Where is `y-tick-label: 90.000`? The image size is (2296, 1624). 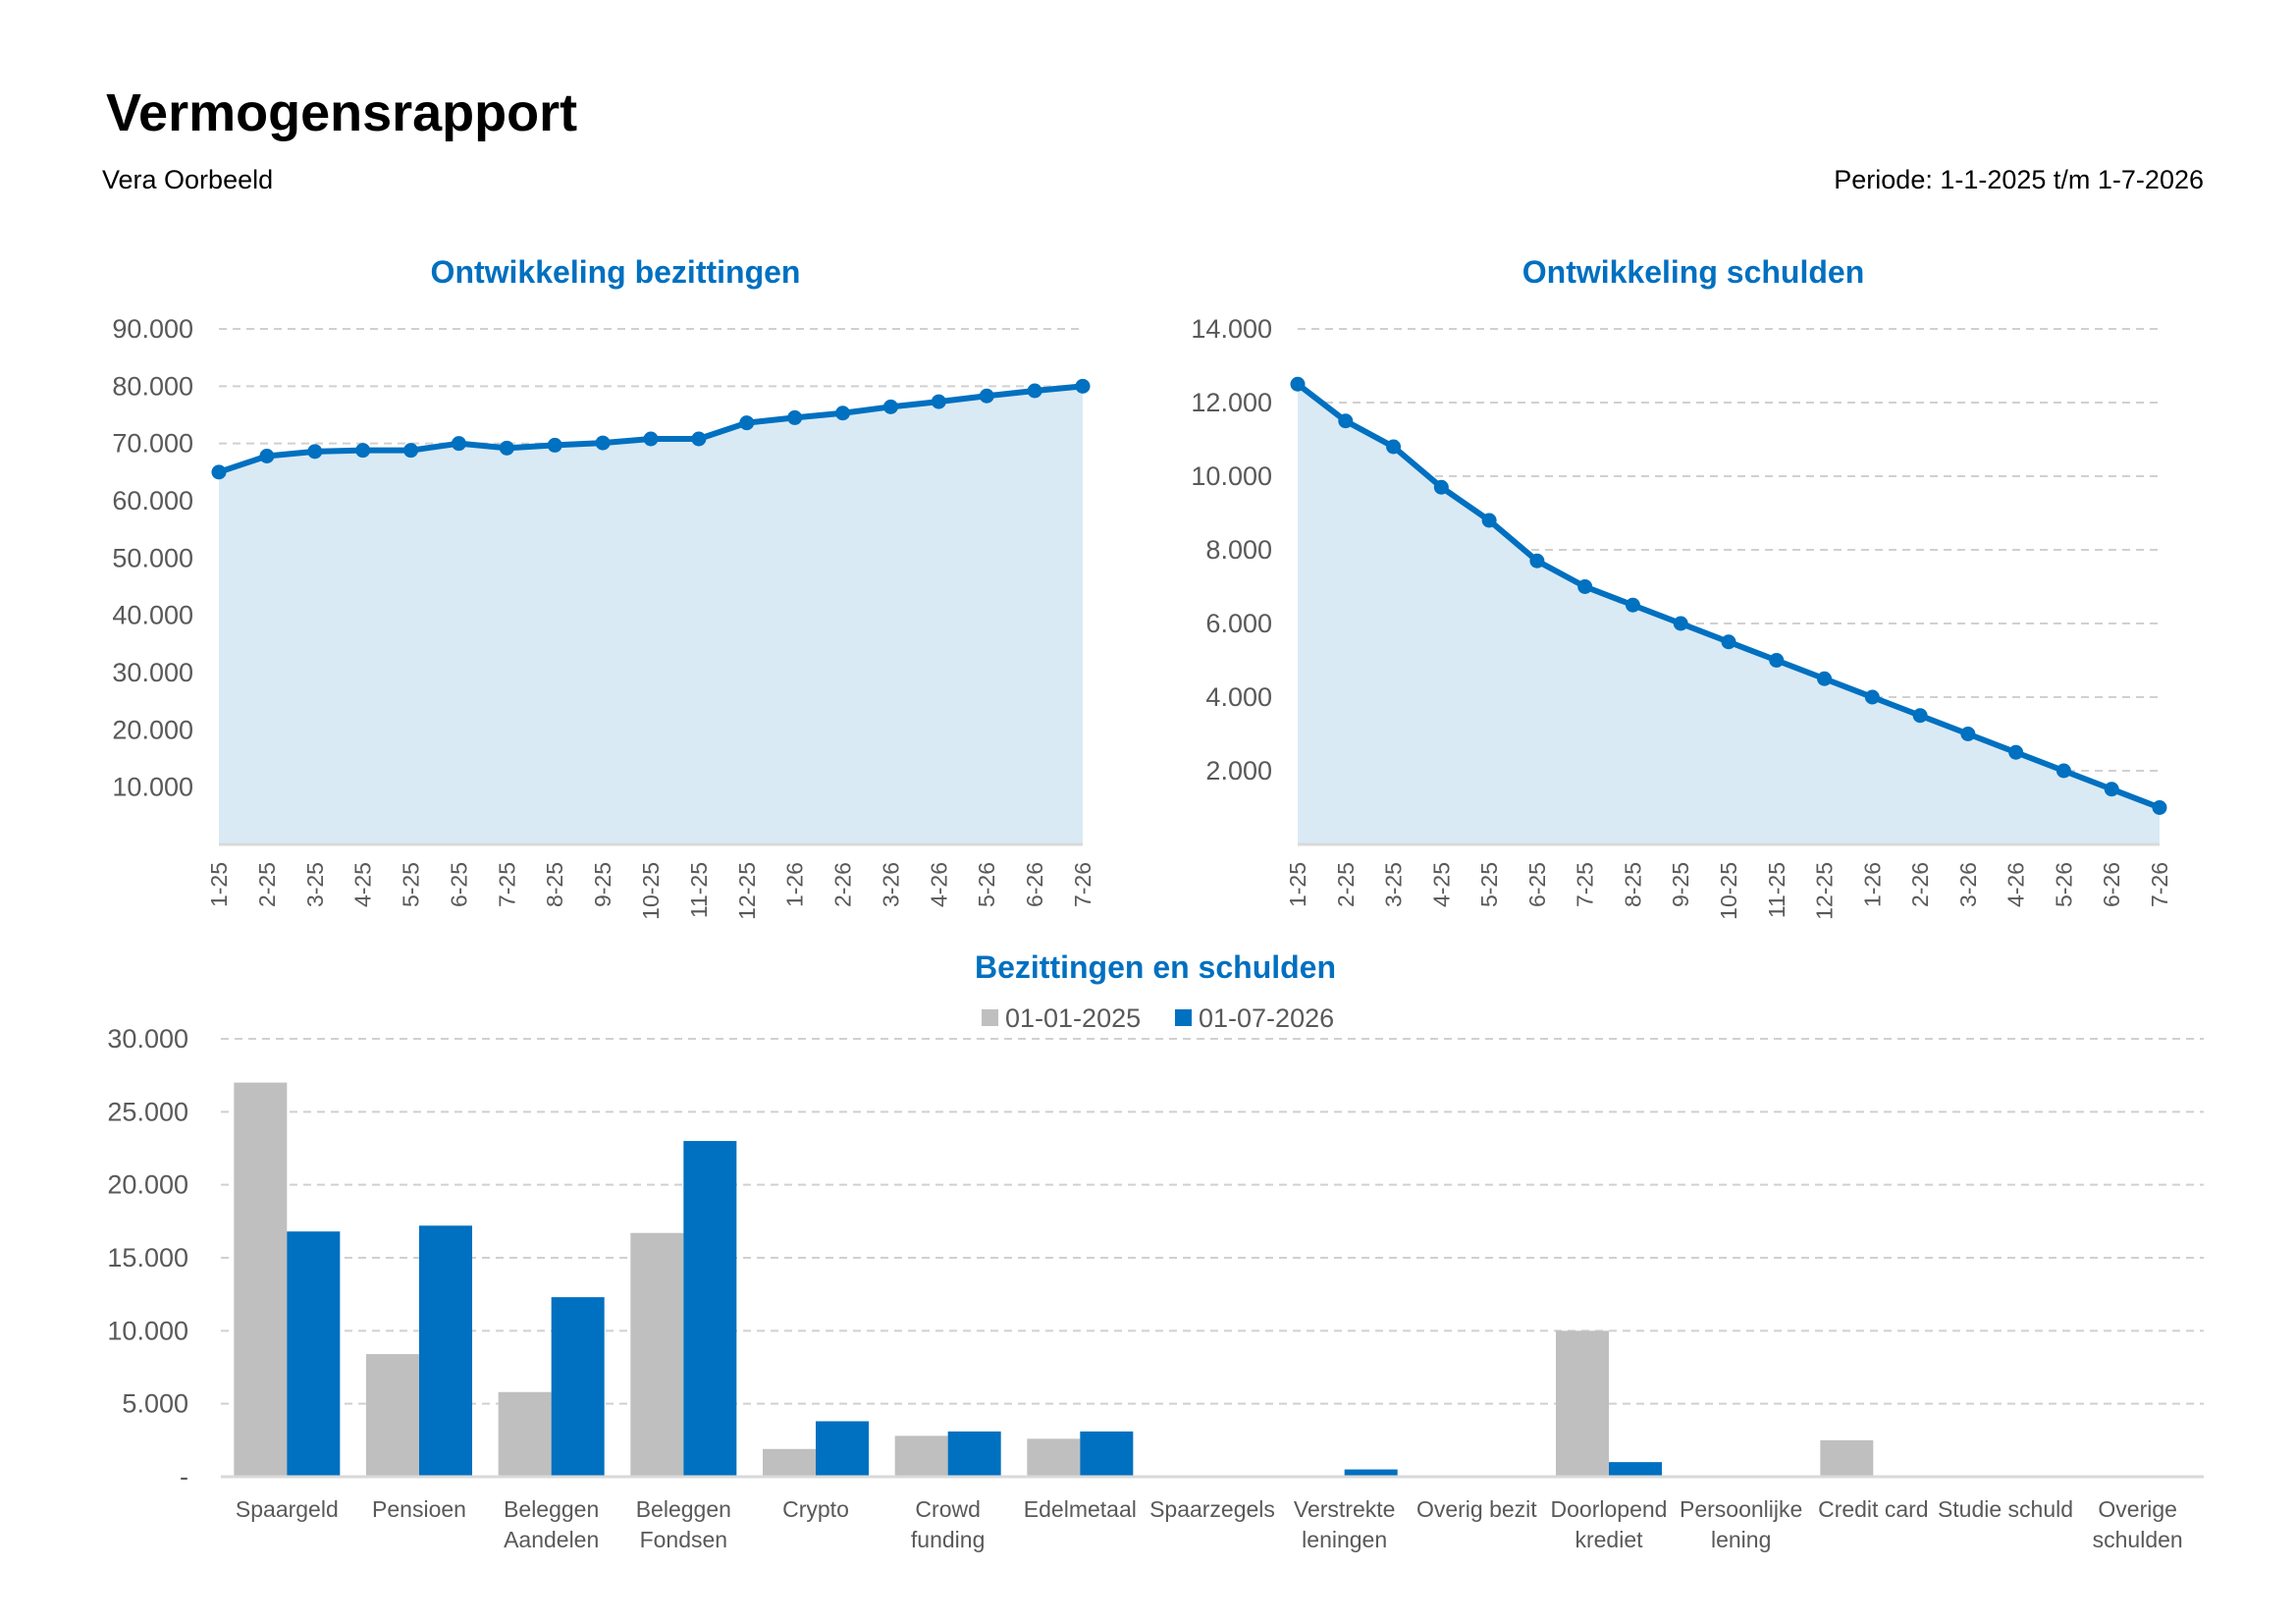 y-tick-label: 90.000 is located at coordinates (152, 329).